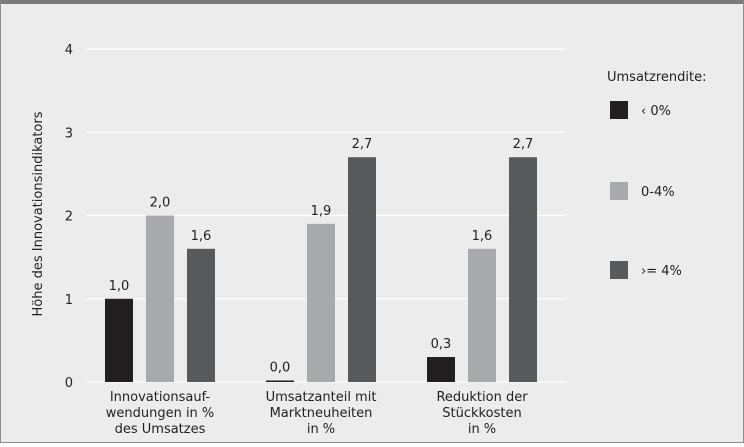 The height and width of the screenshot is (447, 744). I want to click on y-tick-labels: 0 1 2 3 4, so click(69, 217).